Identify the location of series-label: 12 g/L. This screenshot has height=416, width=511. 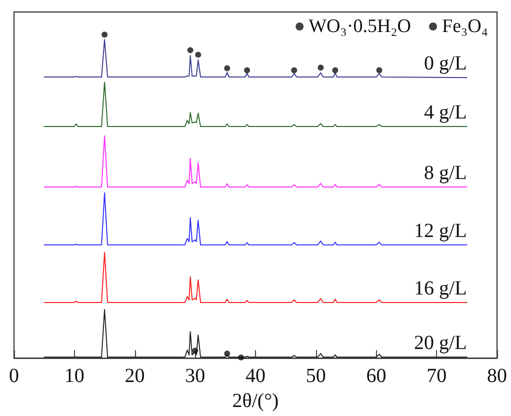
(440, 231).